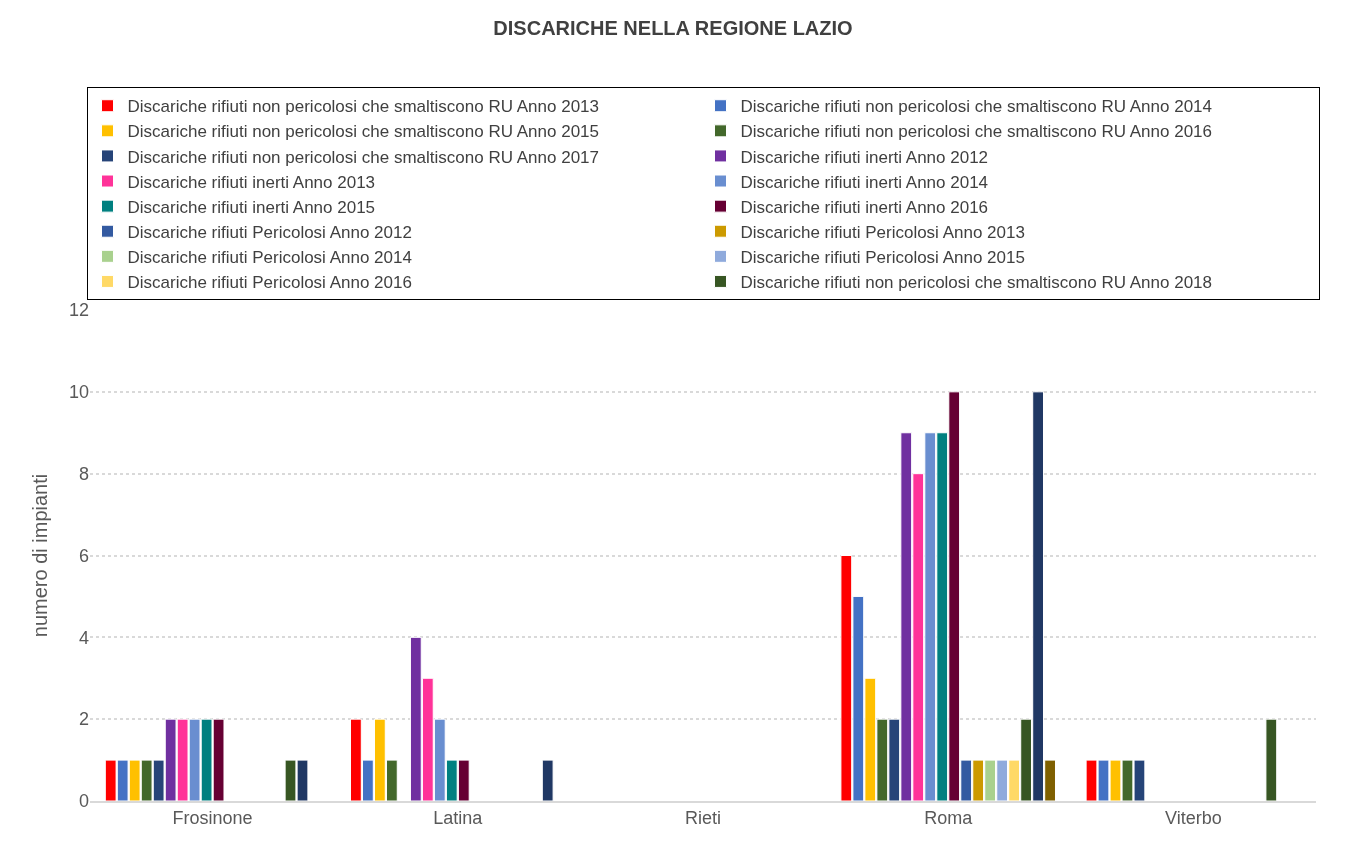  What do you see at coordinates (882, 232) in the screenshot?
I see `legend-label: Discariche rifiuti Pericolosi Anno 2013` at bounding box center [882, 232].